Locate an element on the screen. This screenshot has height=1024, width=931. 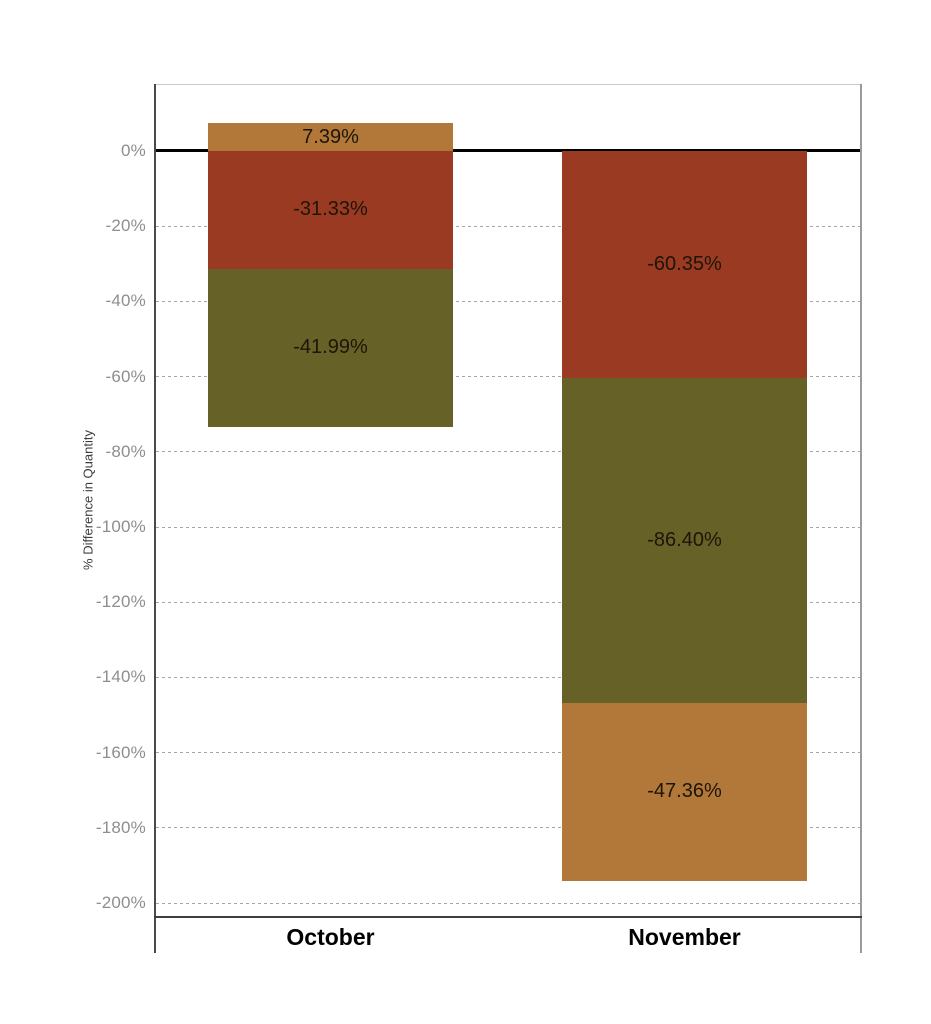
zero-baseline is located at coordinates (508, 150).